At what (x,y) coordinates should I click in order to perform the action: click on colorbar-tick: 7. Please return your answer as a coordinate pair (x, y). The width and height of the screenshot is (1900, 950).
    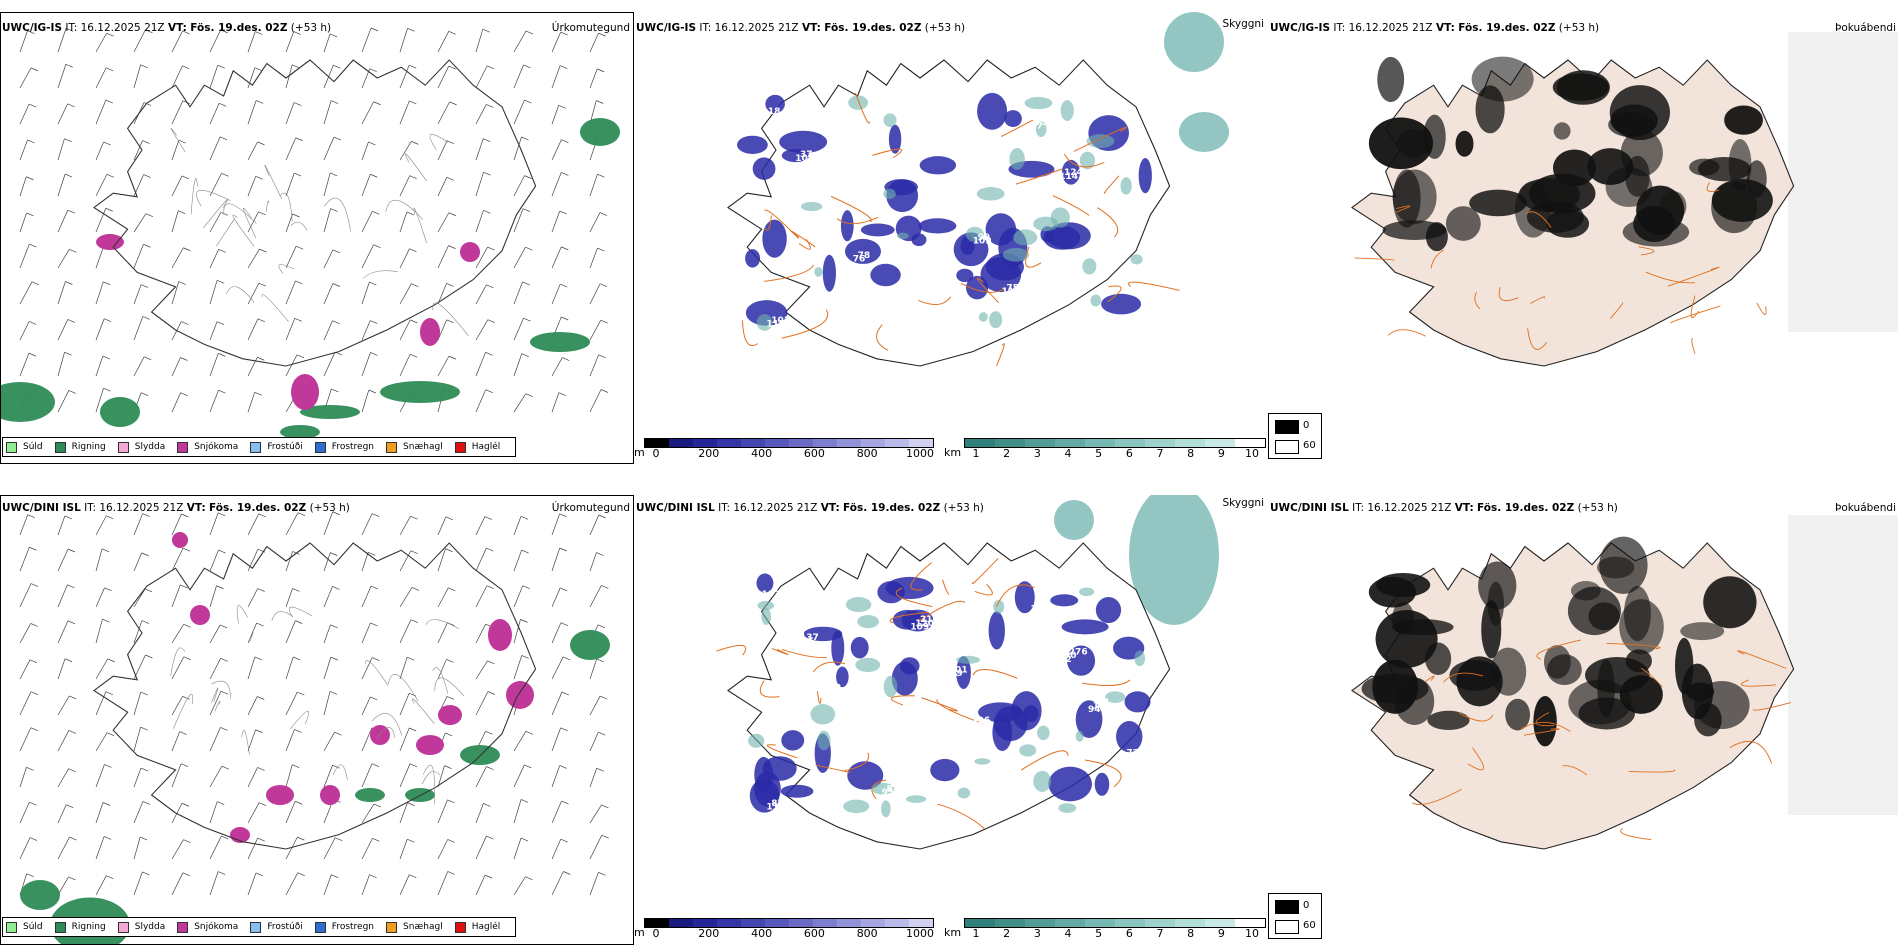
    Looking at the image, I should click on (1160, 933).